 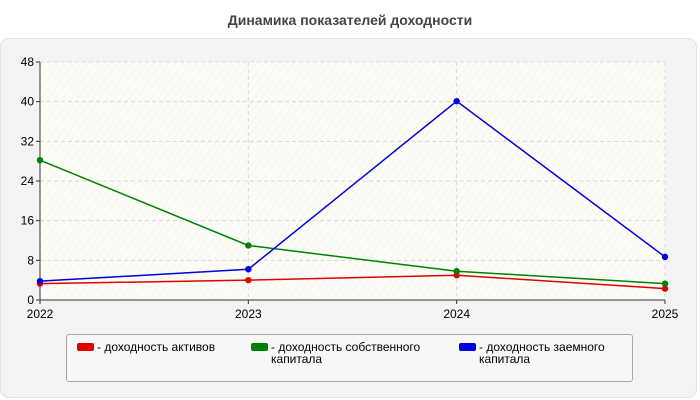 I want to click on legend-item-1: - доходность собственного капитала, so click(x=335, y=353).